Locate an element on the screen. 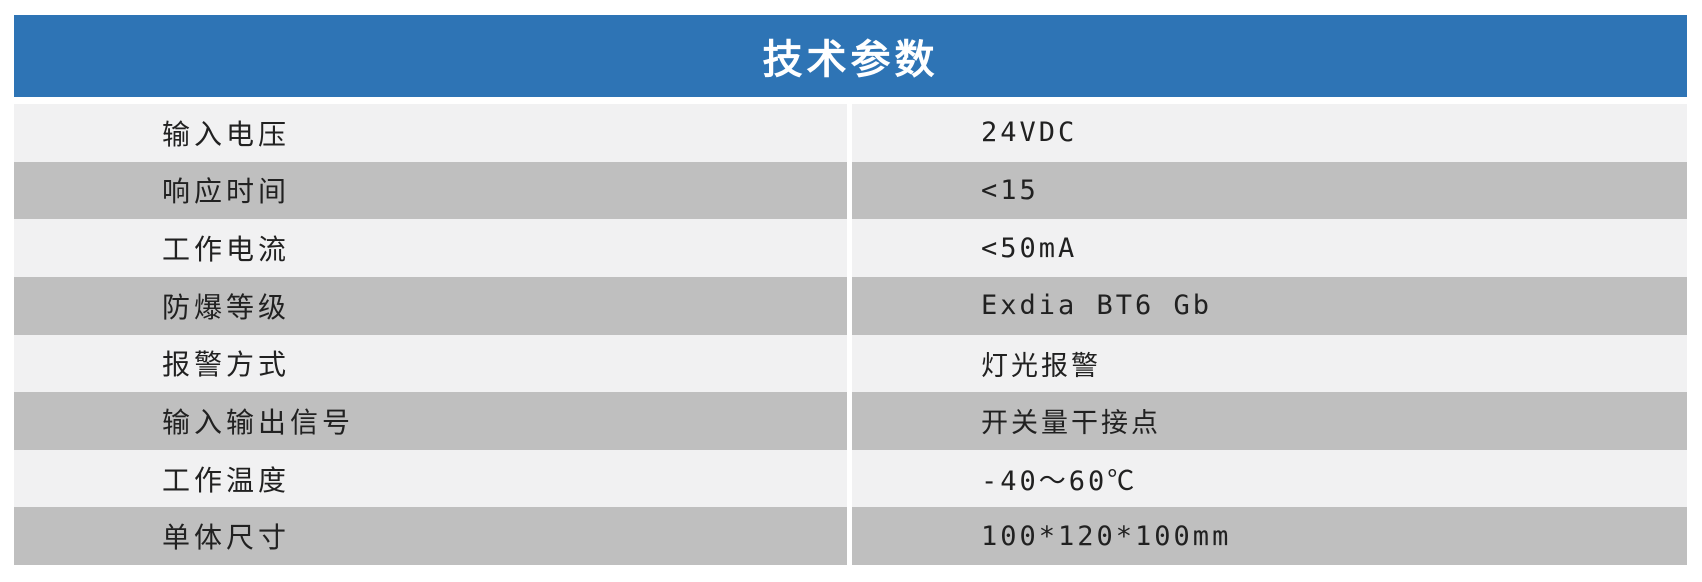 Image resolution: width=1702 pixels, height=582 pixels. spec-value: 100*120*100mm is located at coordinates (1106, 536).